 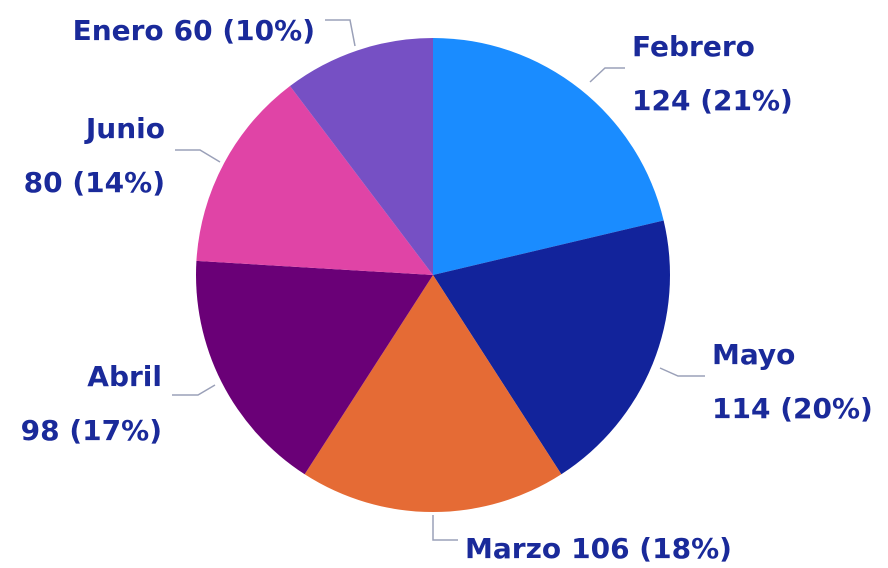 I want to click on category-label: Febrero, so click(x=693, y=46).